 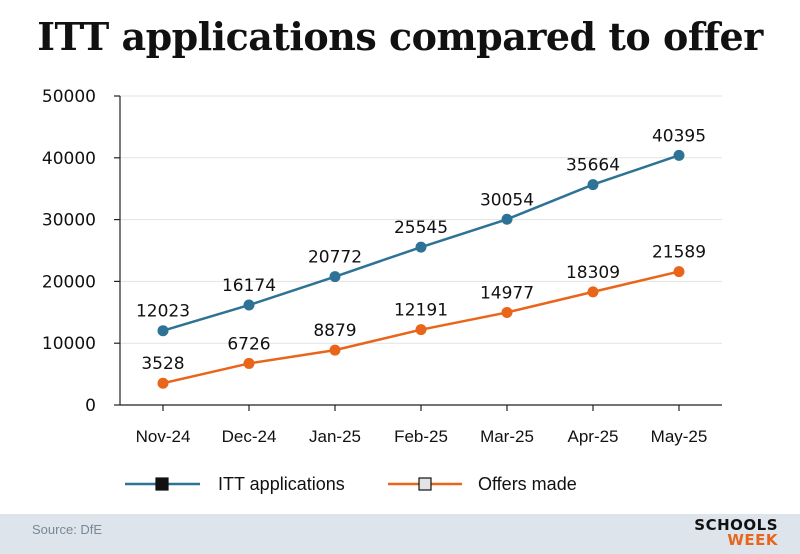 What do you see at coordinates (281, 484) in the screenshot?
I see `legend-label: ITT applications` at bounding box center [281, 484].